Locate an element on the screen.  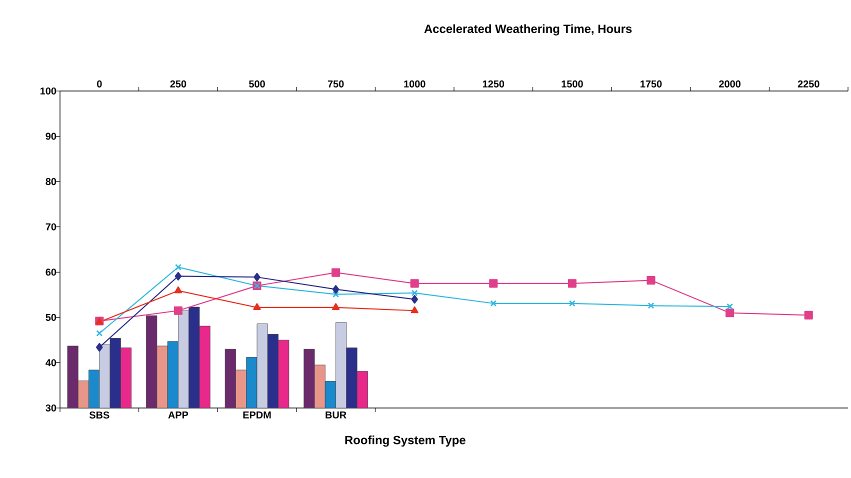
x2-tick-label: 500 is located at coordinates (257, 84).